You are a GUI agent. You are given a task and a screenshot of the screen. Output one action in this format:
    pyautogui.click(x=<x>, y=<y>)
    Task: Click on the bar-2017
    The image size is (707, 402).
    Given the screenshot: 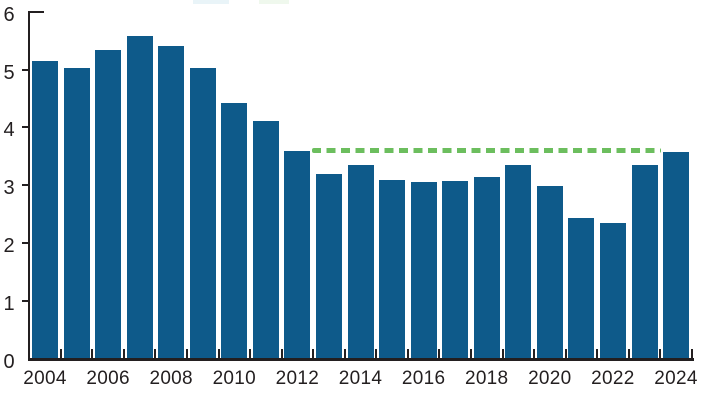 What is the action you would take?
    pyautogui.click(x=455, y=269)
    